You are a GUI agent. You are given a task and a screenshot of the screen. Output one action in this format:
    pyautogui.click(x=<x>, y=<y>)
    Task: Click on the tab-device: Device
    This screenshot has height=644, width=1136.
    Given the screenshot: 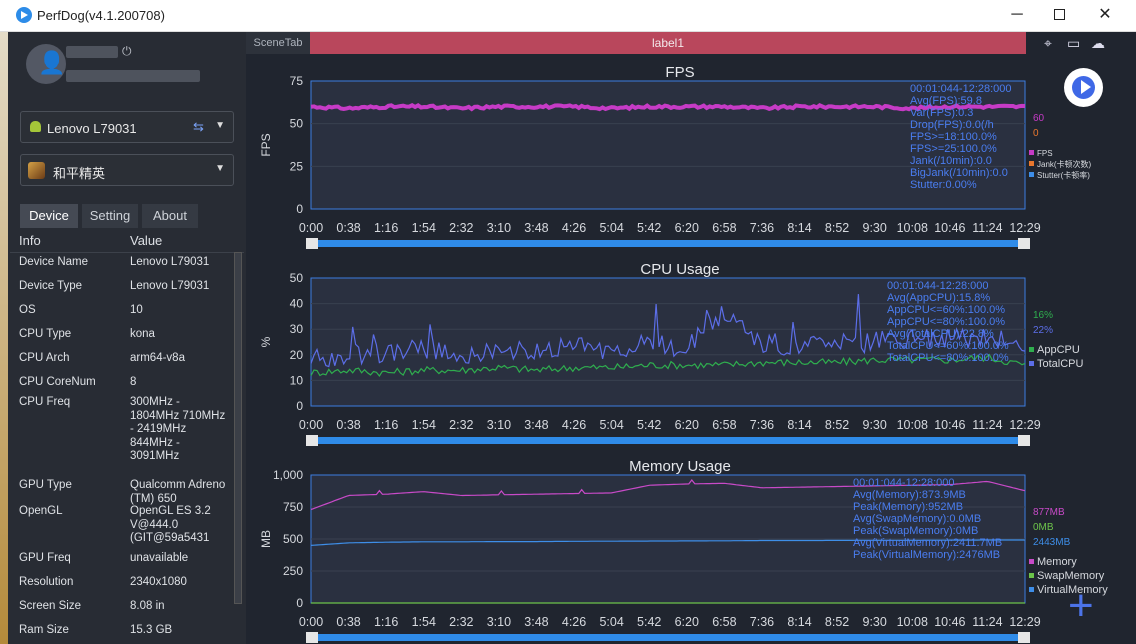 What is the action you would take?
    pyautogui.click(x=49, y=216)
    